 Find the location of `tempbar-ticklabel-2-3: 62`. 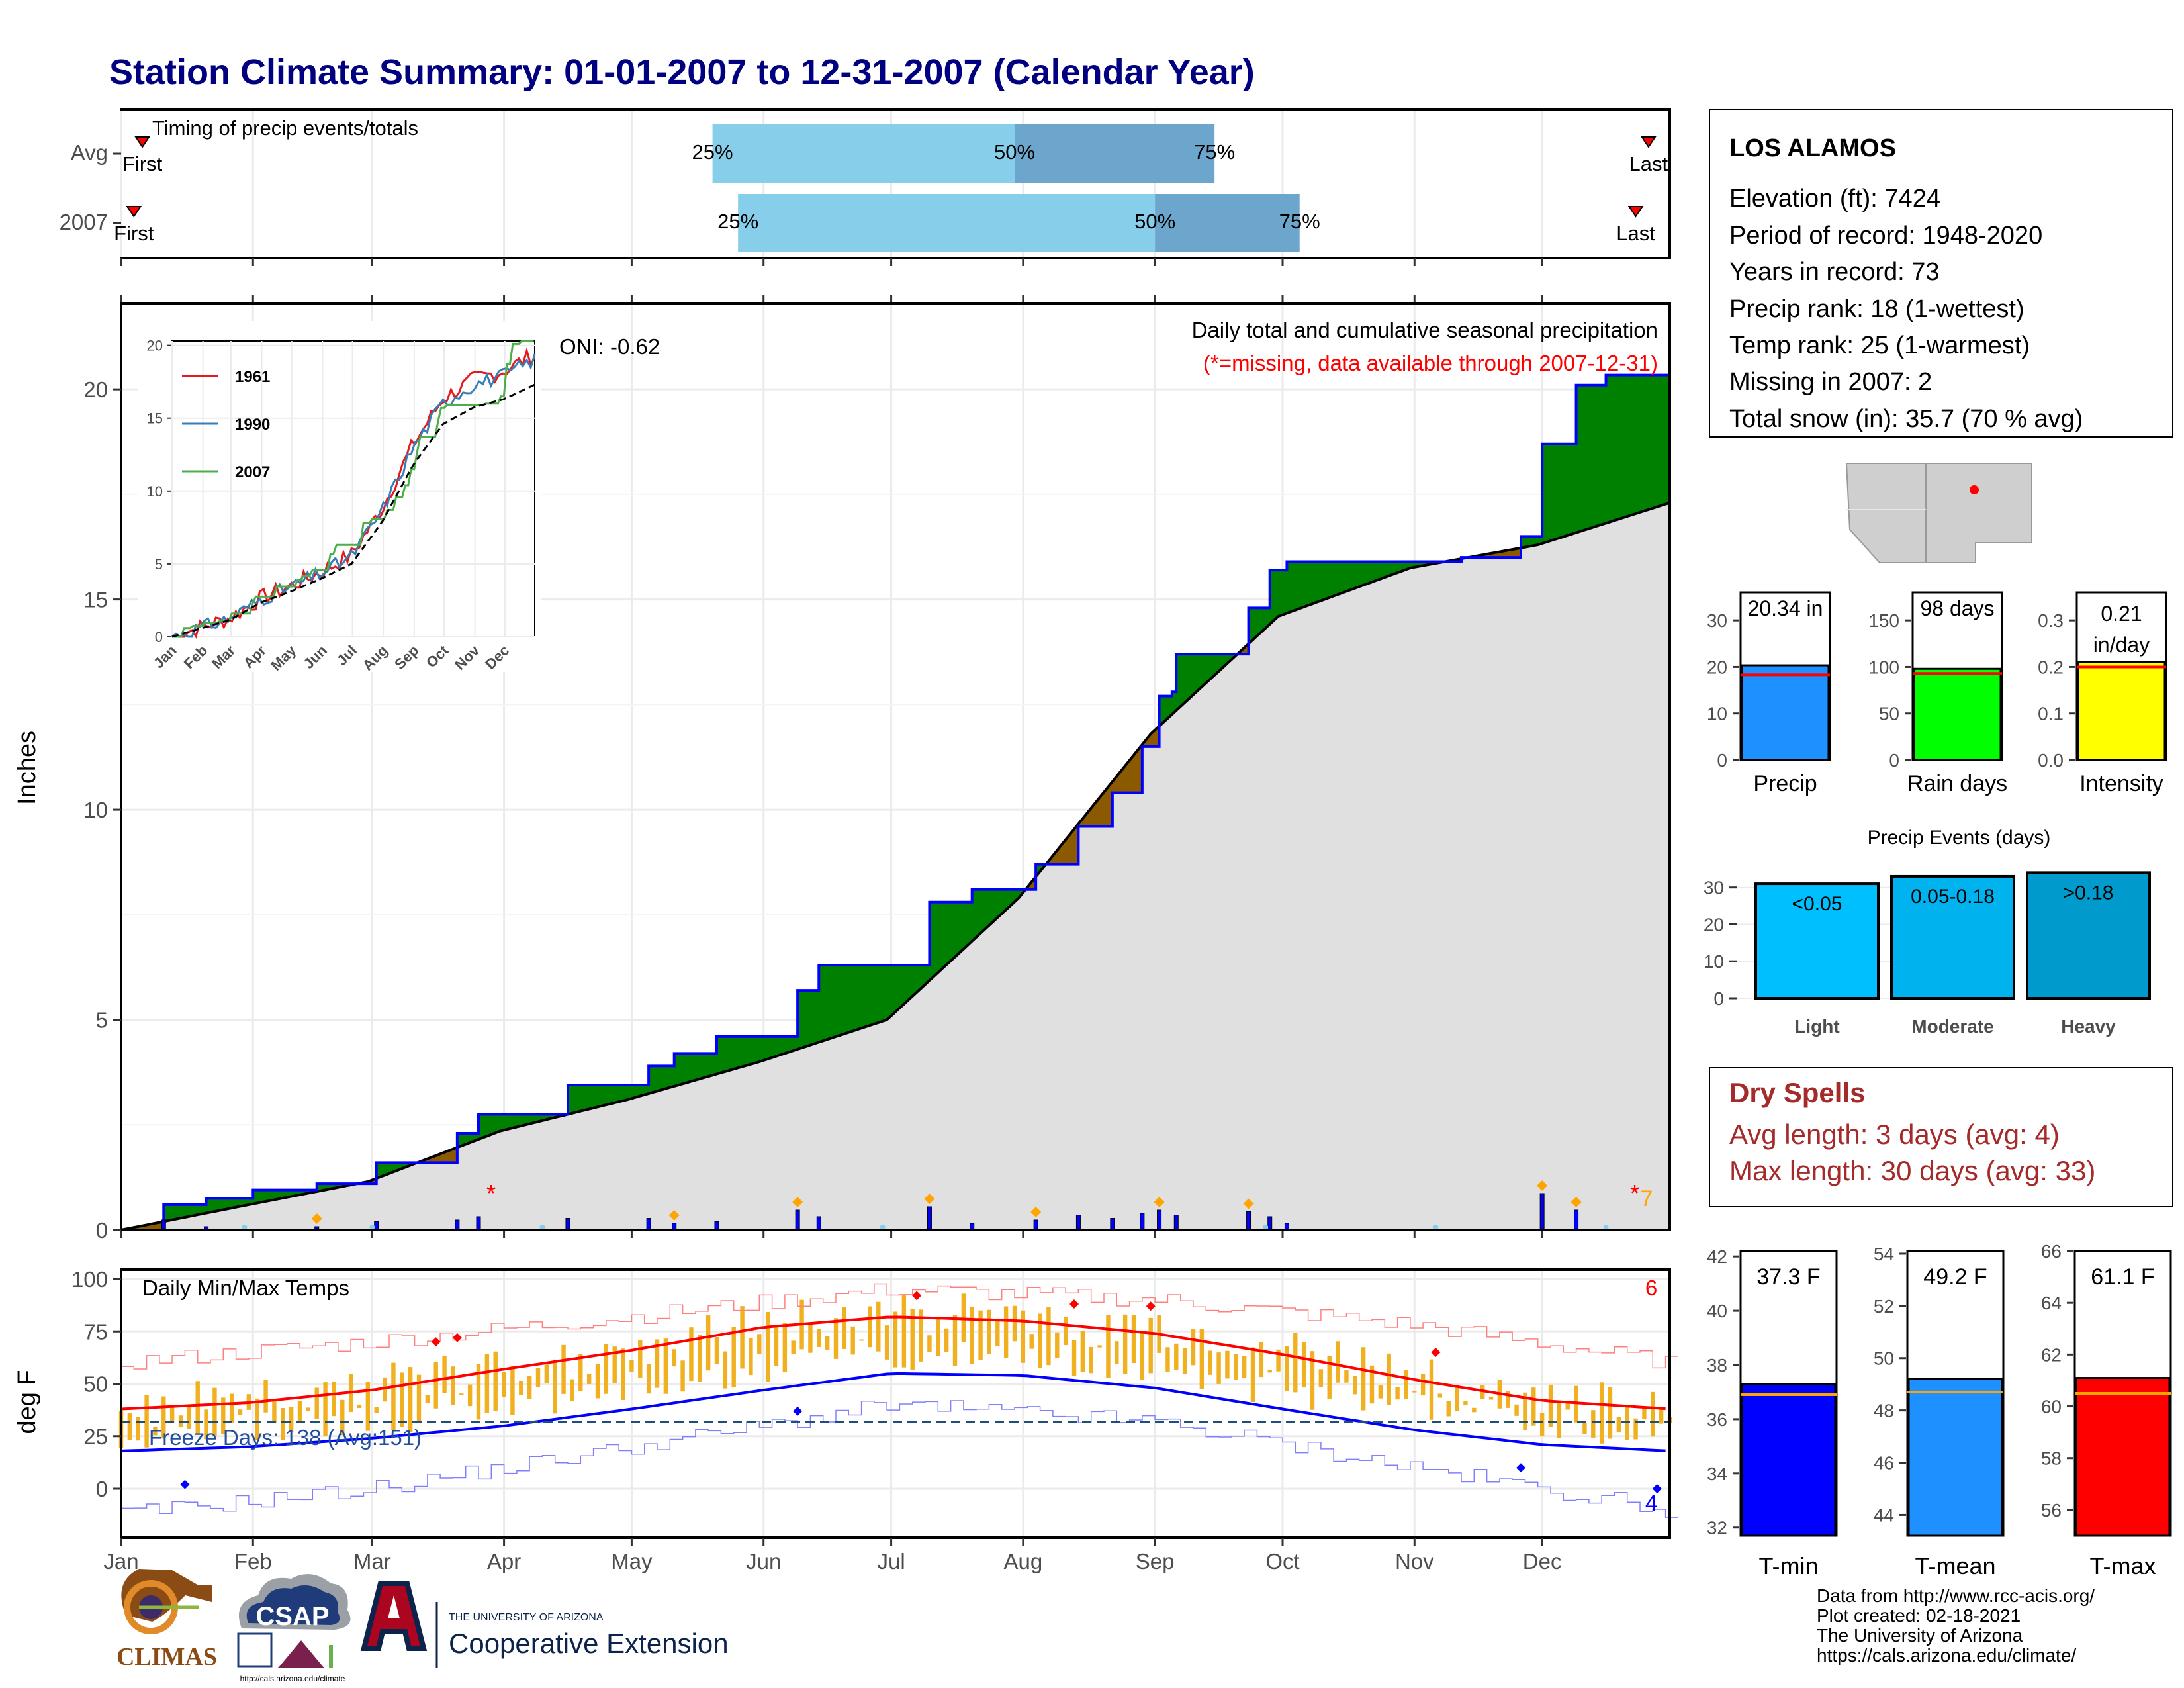

tempbar-ticklabel-2-3: 62 is located at coordinates (2051, 1354).